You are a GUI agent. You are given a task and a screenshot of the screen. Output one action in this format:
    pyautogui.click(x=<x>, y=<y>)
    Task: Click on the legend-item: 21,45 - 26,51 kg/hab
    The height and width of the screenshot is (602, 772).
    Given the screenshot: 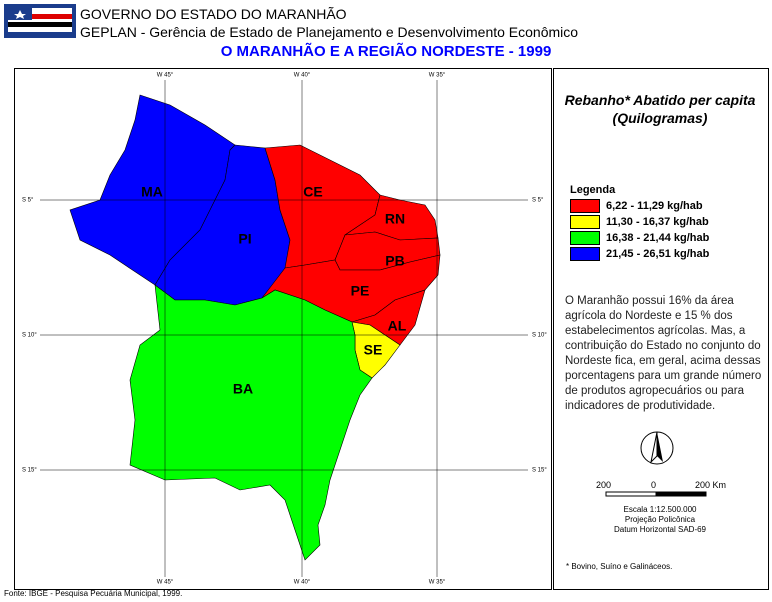 What is the action you would take?
    pyautogui.click(x=639, y=254)
    